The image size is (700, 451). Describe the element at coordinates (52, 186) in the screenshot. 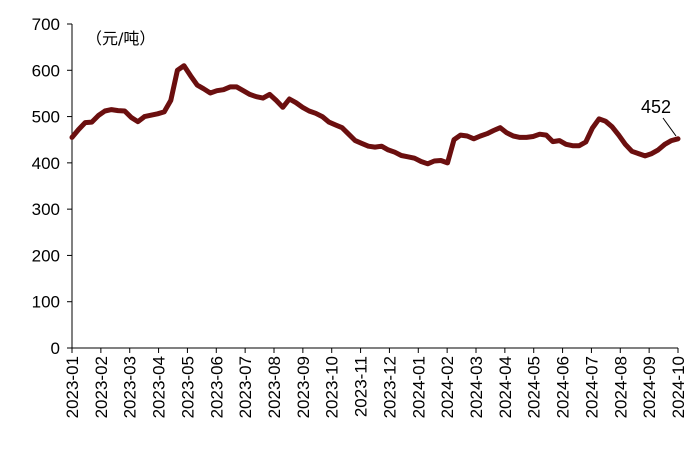

I see `y-axis: 0 100 200 300 400 500 600 700` at that location.